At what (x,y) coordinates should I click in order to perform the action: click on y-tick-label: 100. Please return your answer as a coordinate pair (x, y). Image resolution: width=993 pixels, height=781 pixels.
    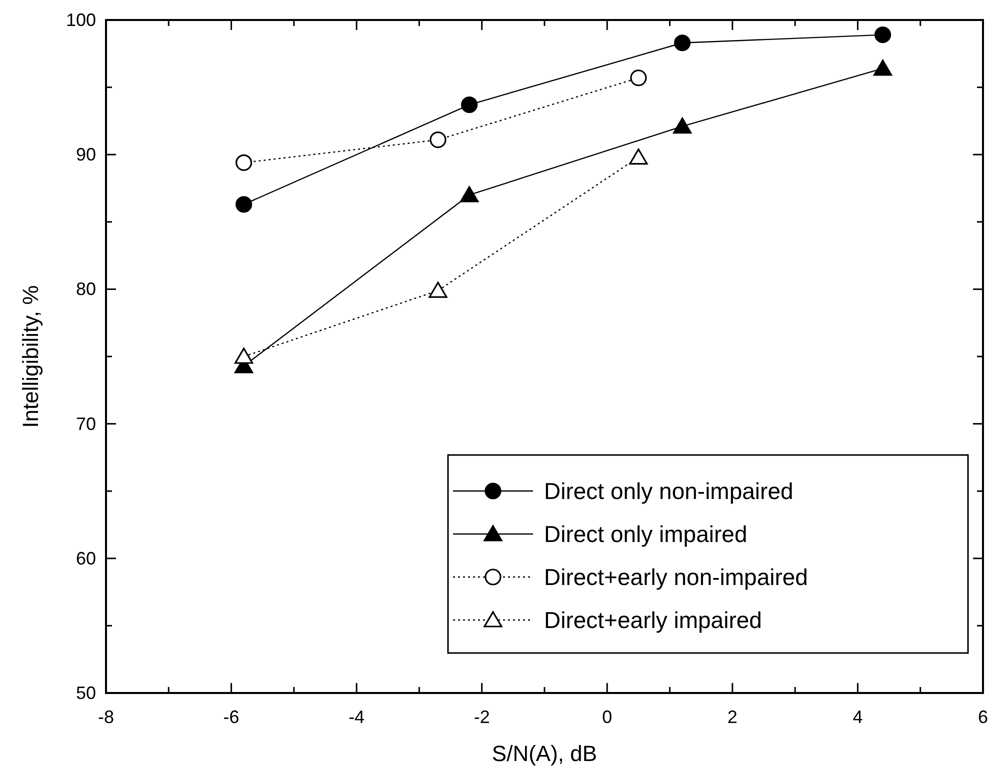
    Looking at the image, I should click on (81, 20).